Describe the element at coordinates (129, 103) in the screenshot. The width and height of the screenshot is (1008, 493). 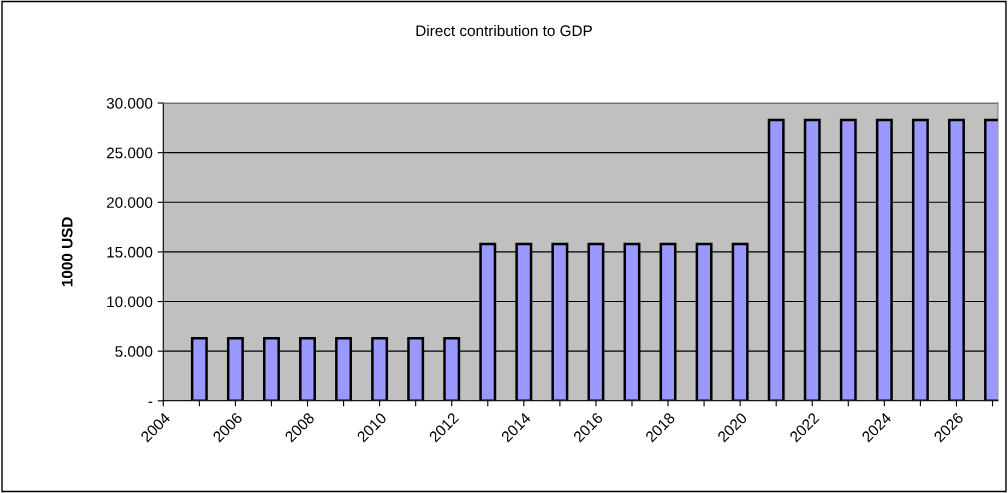
I see `y-tick-label: 30.000` at that location.